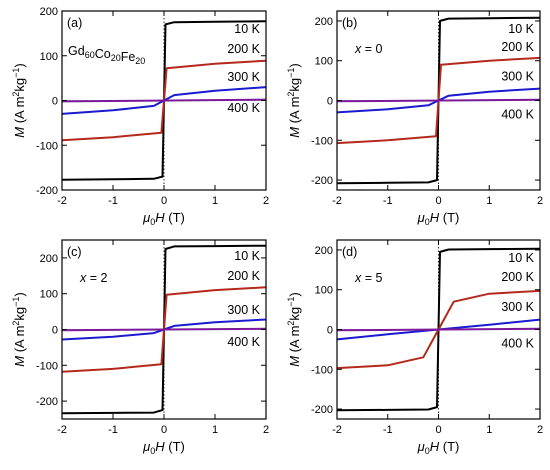 This screenshot has width=550, height=470. I want to click on panel-label: (d), so click(349, 252).